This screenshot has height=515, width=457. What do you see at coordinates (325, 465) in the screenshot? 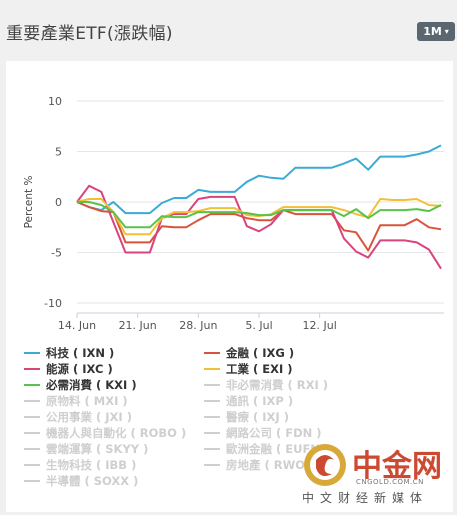
I see `cngold-logo` at bounding box center [325, 465].